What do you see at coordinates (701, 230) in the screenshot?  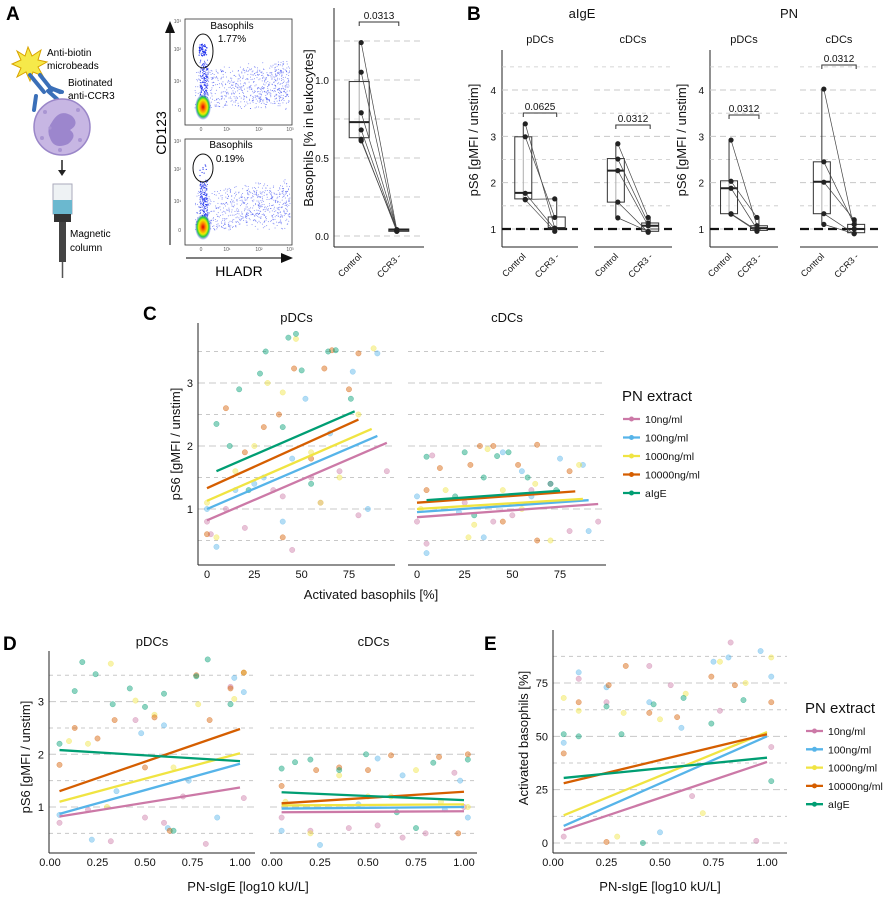 I see `y-tick-label: 1` at bounding box center [701, 230].